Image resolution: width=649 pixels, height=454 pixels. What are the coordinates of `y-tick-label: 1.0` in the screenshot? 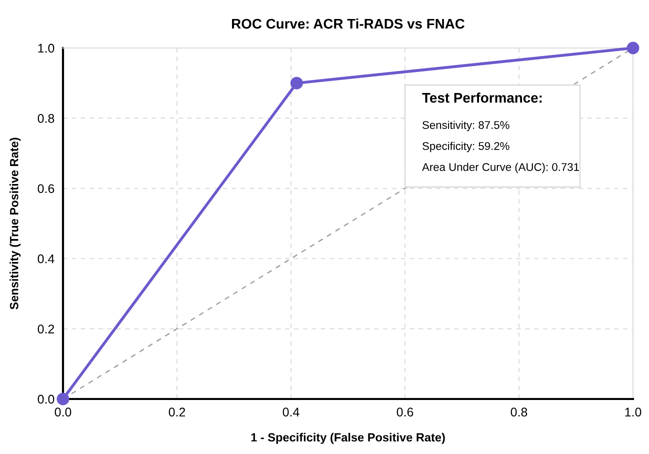 It's located at (46, 48).